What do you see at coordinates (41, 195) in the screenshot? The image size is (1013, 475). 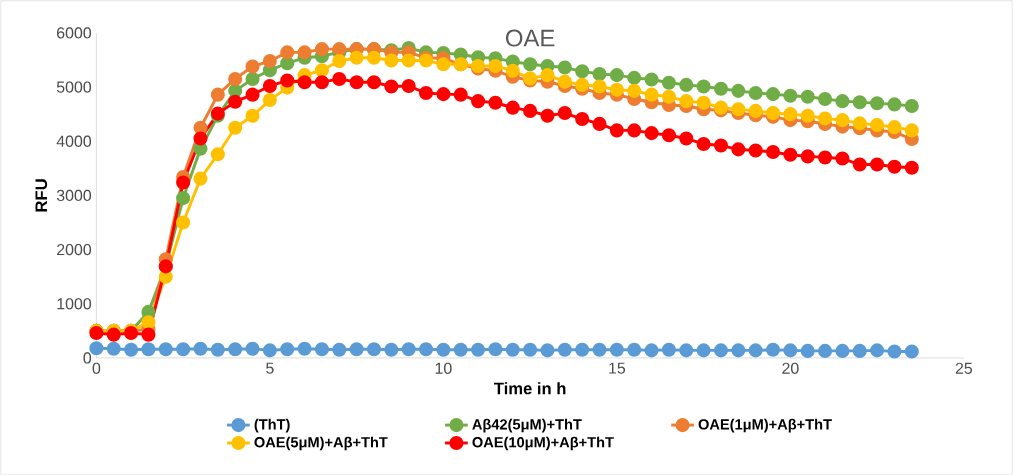 I see `y-axis-title: RFU` at bounding box center [41, 195].